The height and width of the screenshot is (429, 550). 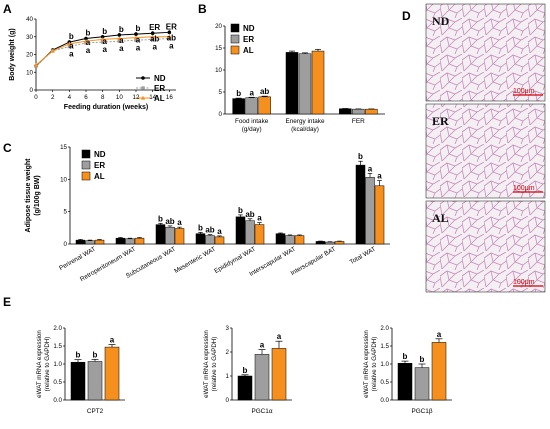 I want to click on histology-image-nd, so click(x=485, y=52).